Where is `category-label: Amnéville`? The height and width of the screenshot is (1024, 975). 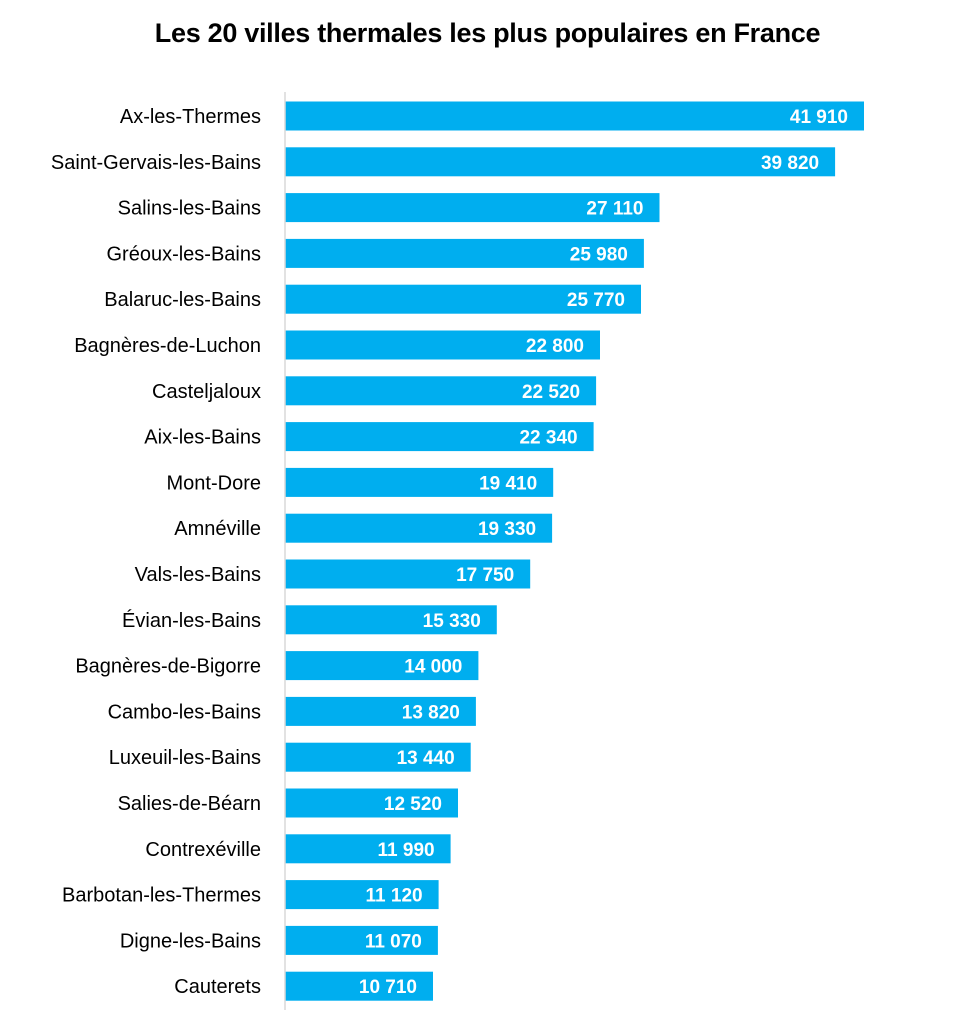 category-label: Amnéville is located at coordinates (217, 529).